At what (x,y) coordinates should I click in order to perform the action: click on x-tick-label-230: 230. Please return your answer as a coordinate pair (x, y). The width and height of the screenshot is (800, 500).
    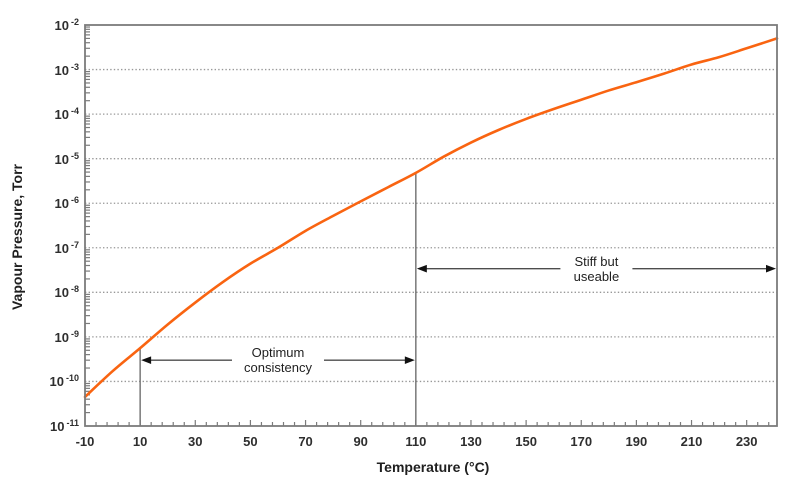
    Looking at the image, I should click on (746, 441).